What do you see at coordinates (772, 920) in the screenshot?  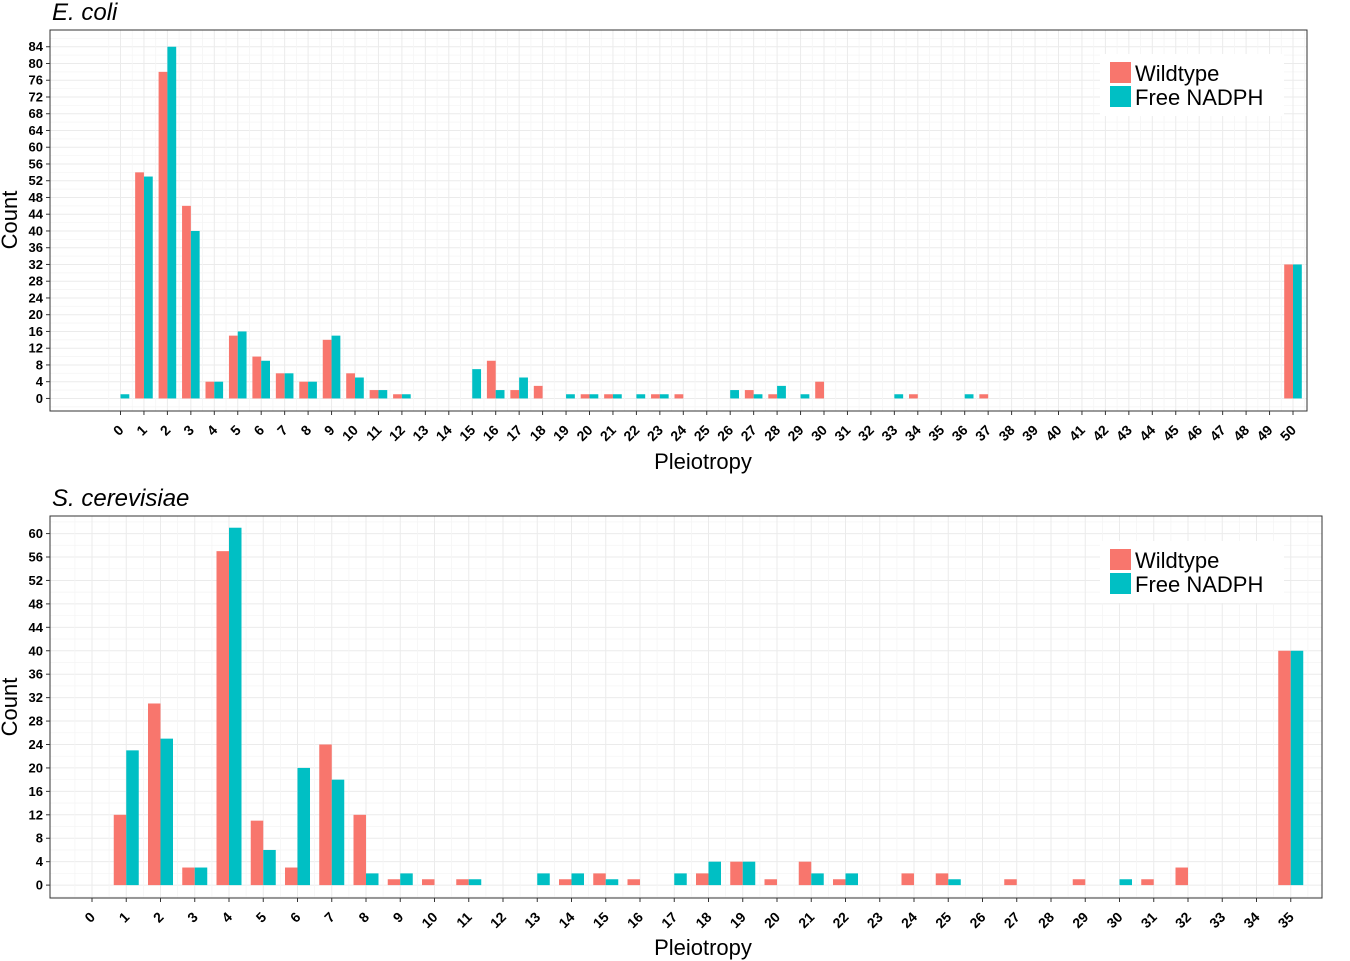 I see `x-tick-label: 20` at bounding box center [772, 920].